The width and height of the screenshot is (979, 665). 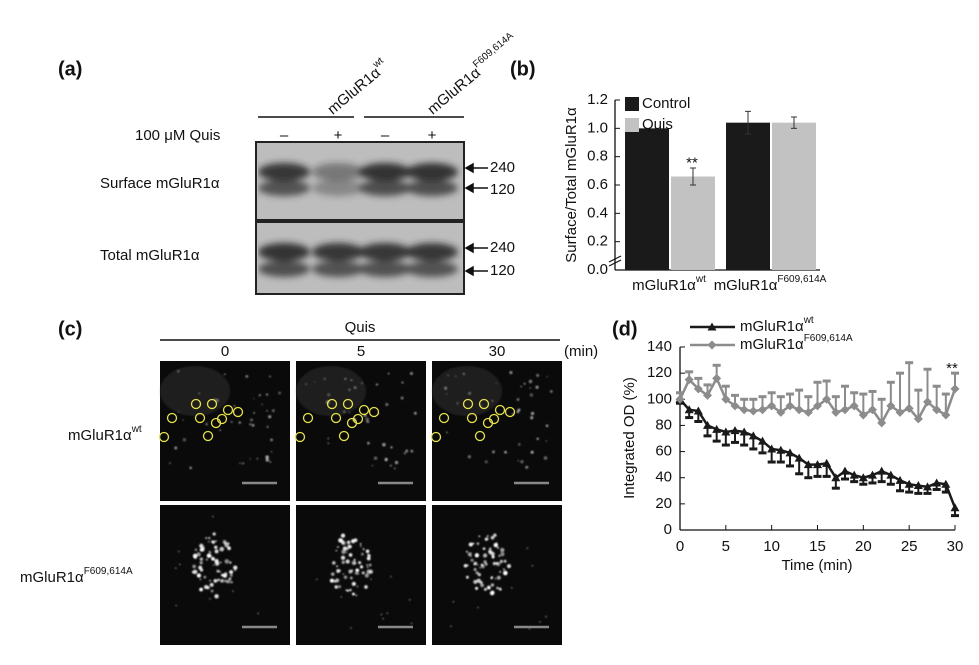 I want to click on column-header-sup: F609,614A, so click(x=493, y=50).